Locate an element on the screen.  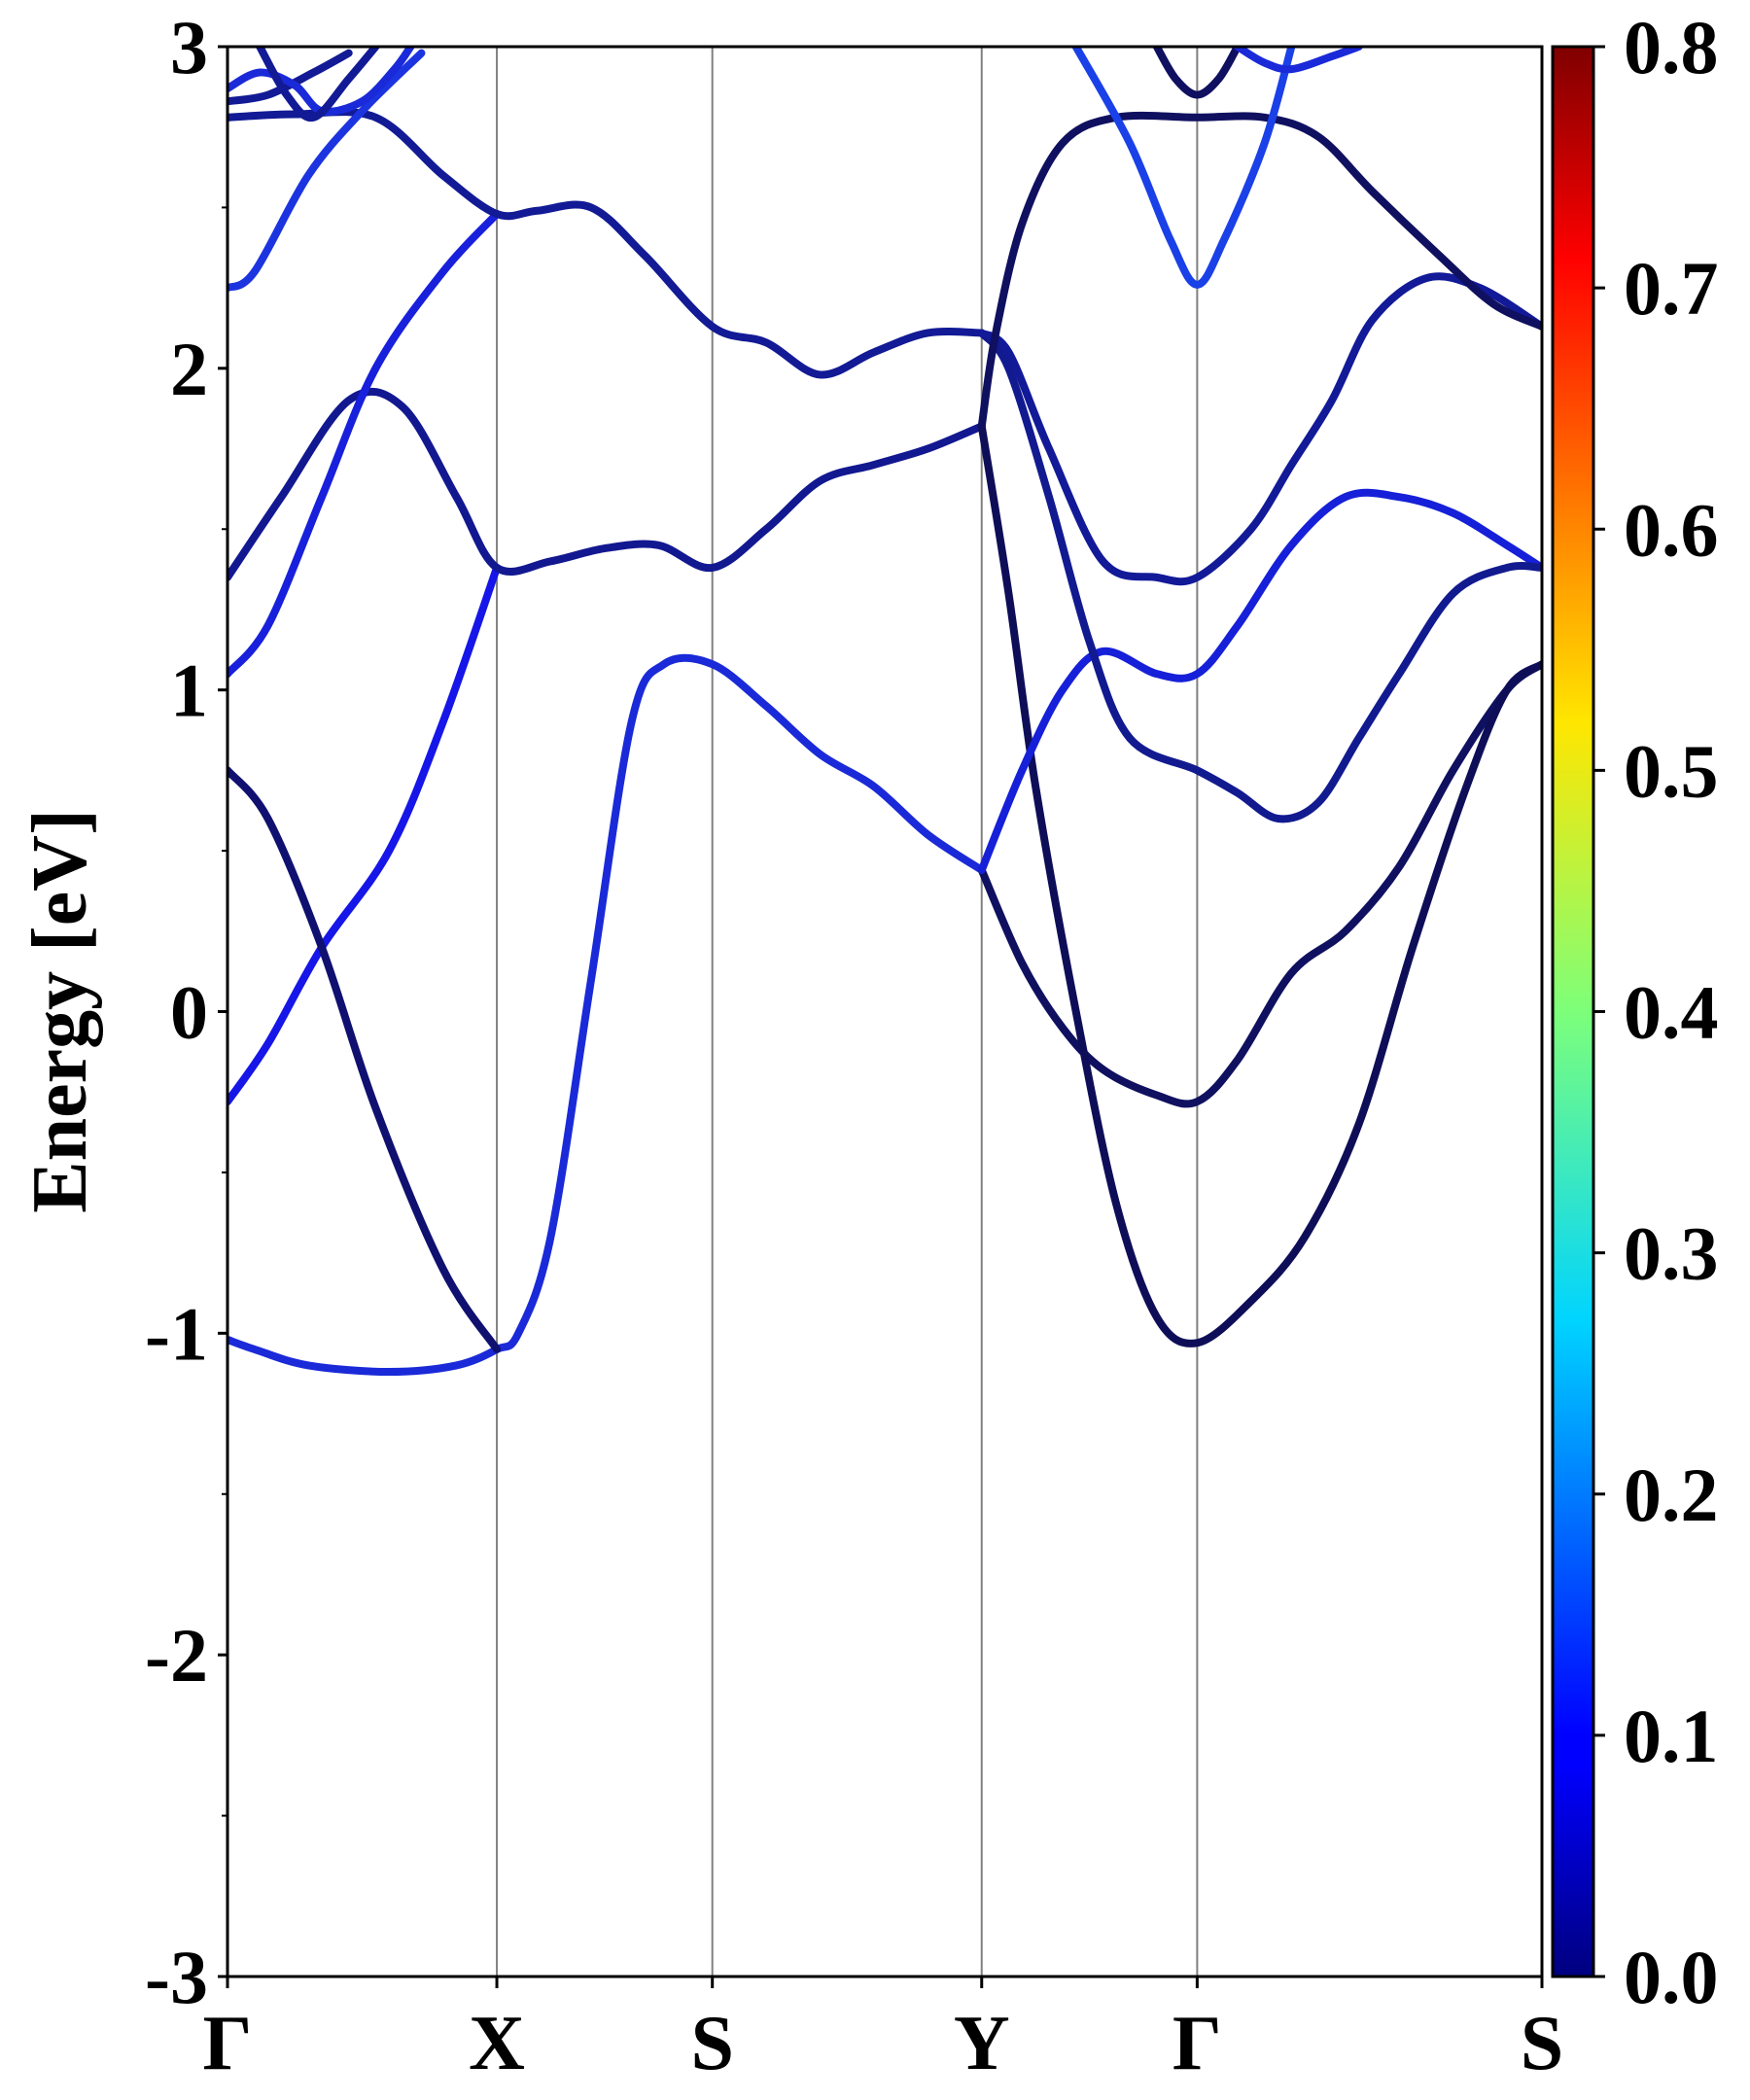
k-label-4: Γ is located at coordinates (1197, 2043).